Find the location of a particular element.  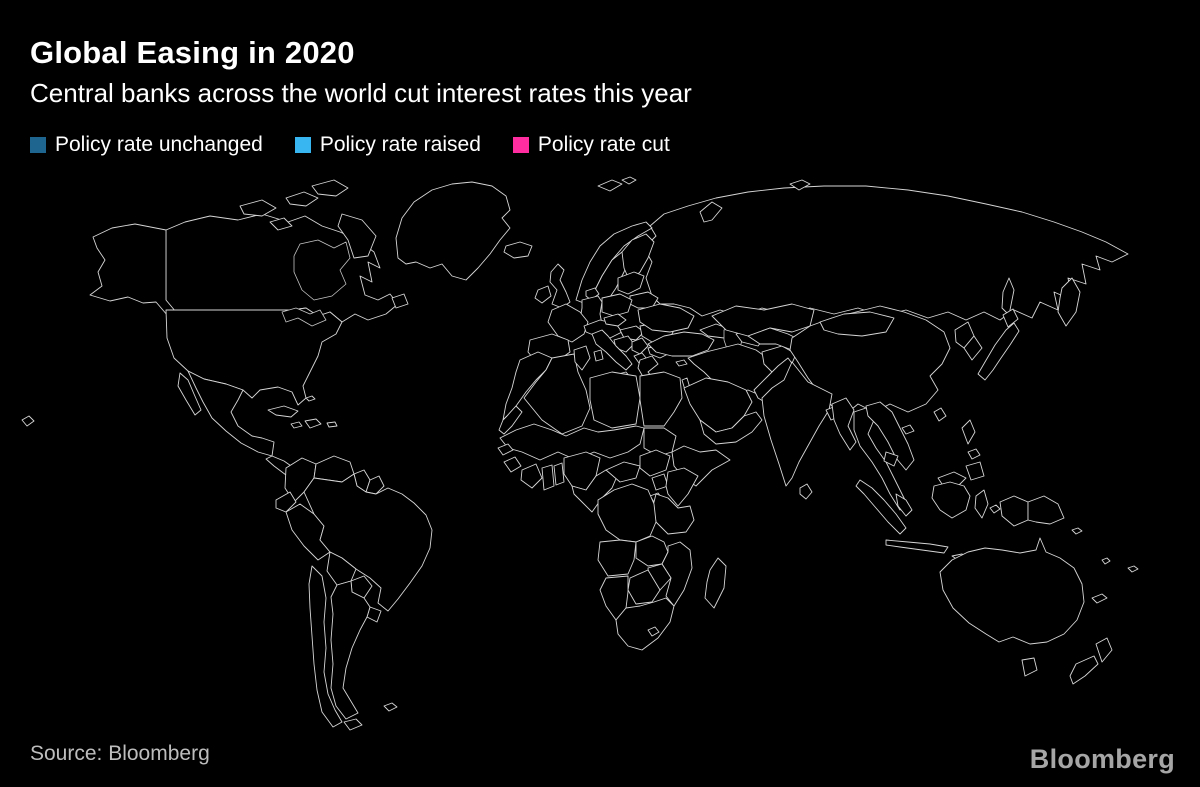

legend-item-cut: Policy rate cut is located at coordinates (591, 144).